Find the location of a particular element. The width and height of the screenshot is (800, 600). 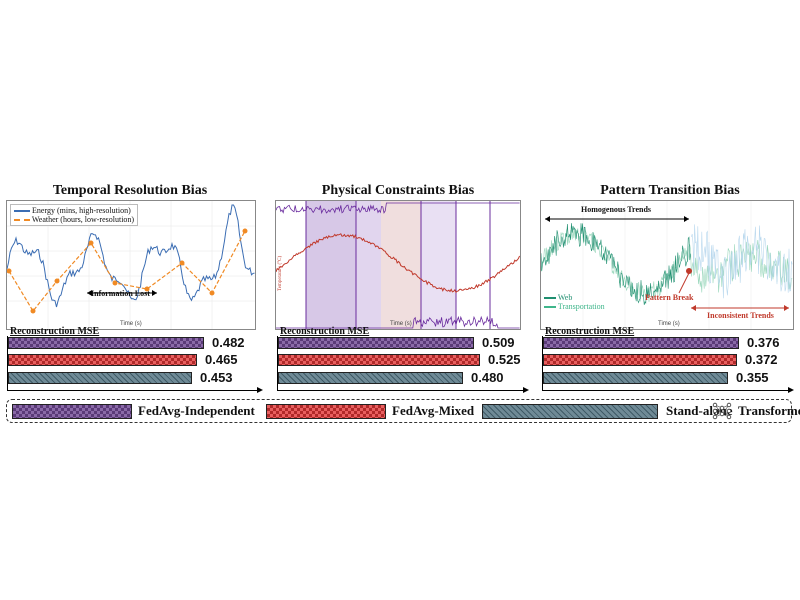

pattern-break-point is located at coordinates (689, 271).